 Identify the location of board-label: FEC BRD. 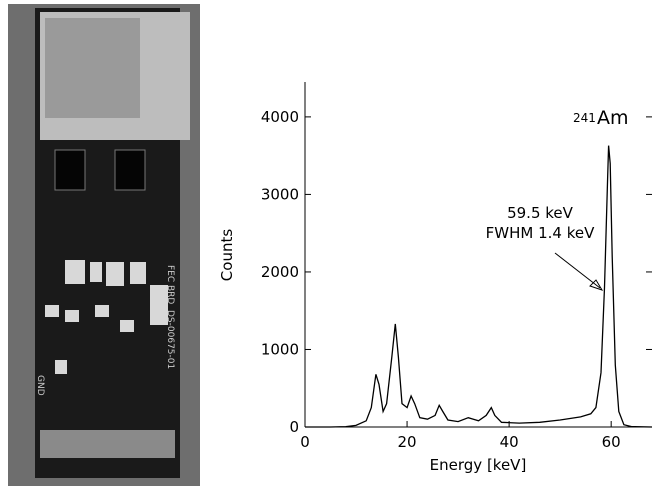
(170, 284).